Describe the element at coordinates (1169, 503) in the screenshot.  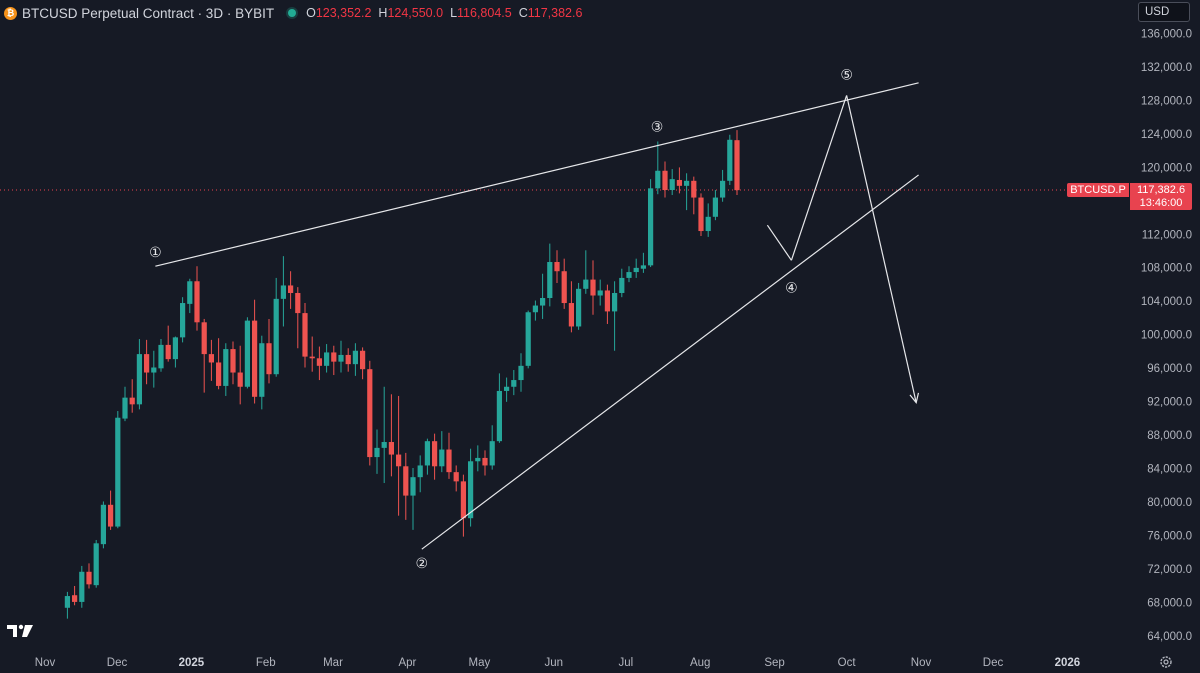
I see `price-tick-label: 80,000.0` at that location.